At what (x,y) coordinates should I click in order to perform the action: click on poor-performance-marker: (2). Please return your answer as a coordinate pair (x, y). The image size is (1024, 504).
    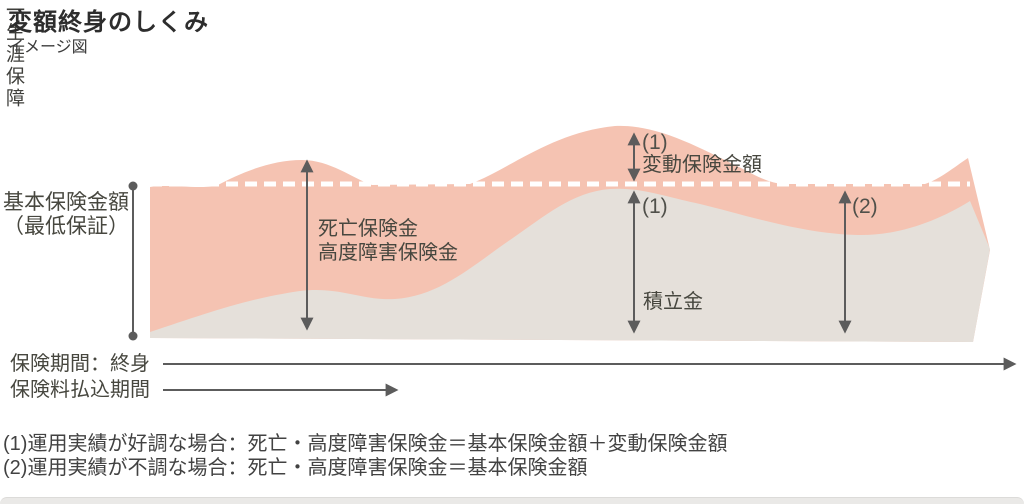
    Looking at the image, I should click on (865, 206).